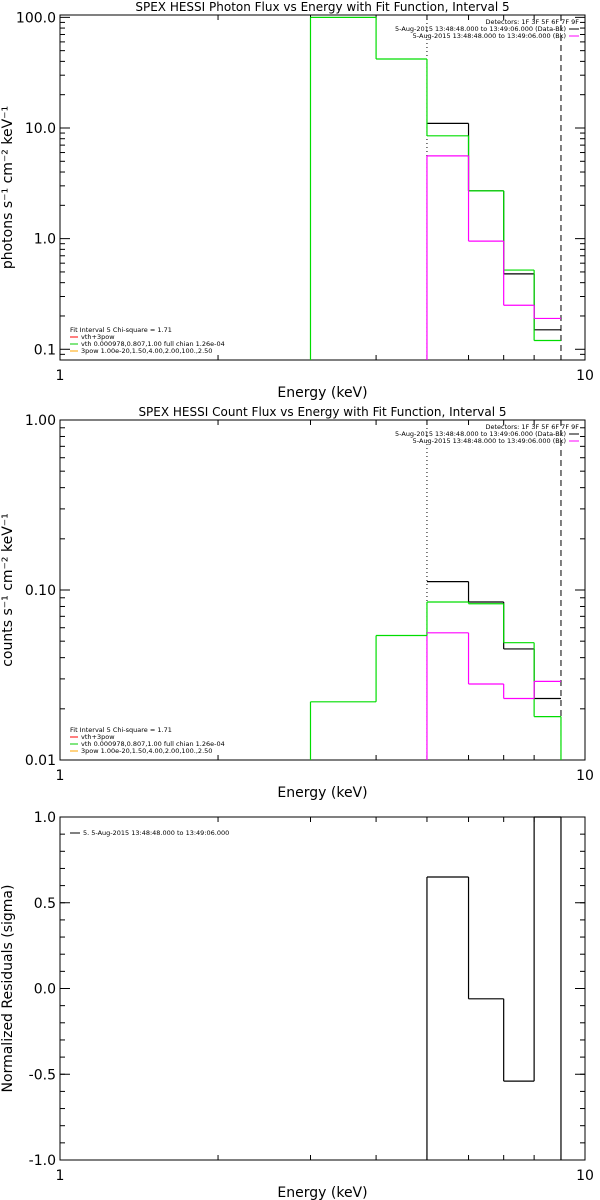  What do you see at coordinates (60, 776) in the screenshot?
I see `count-x-tick-label: 1` at bounding box center [60, 776].